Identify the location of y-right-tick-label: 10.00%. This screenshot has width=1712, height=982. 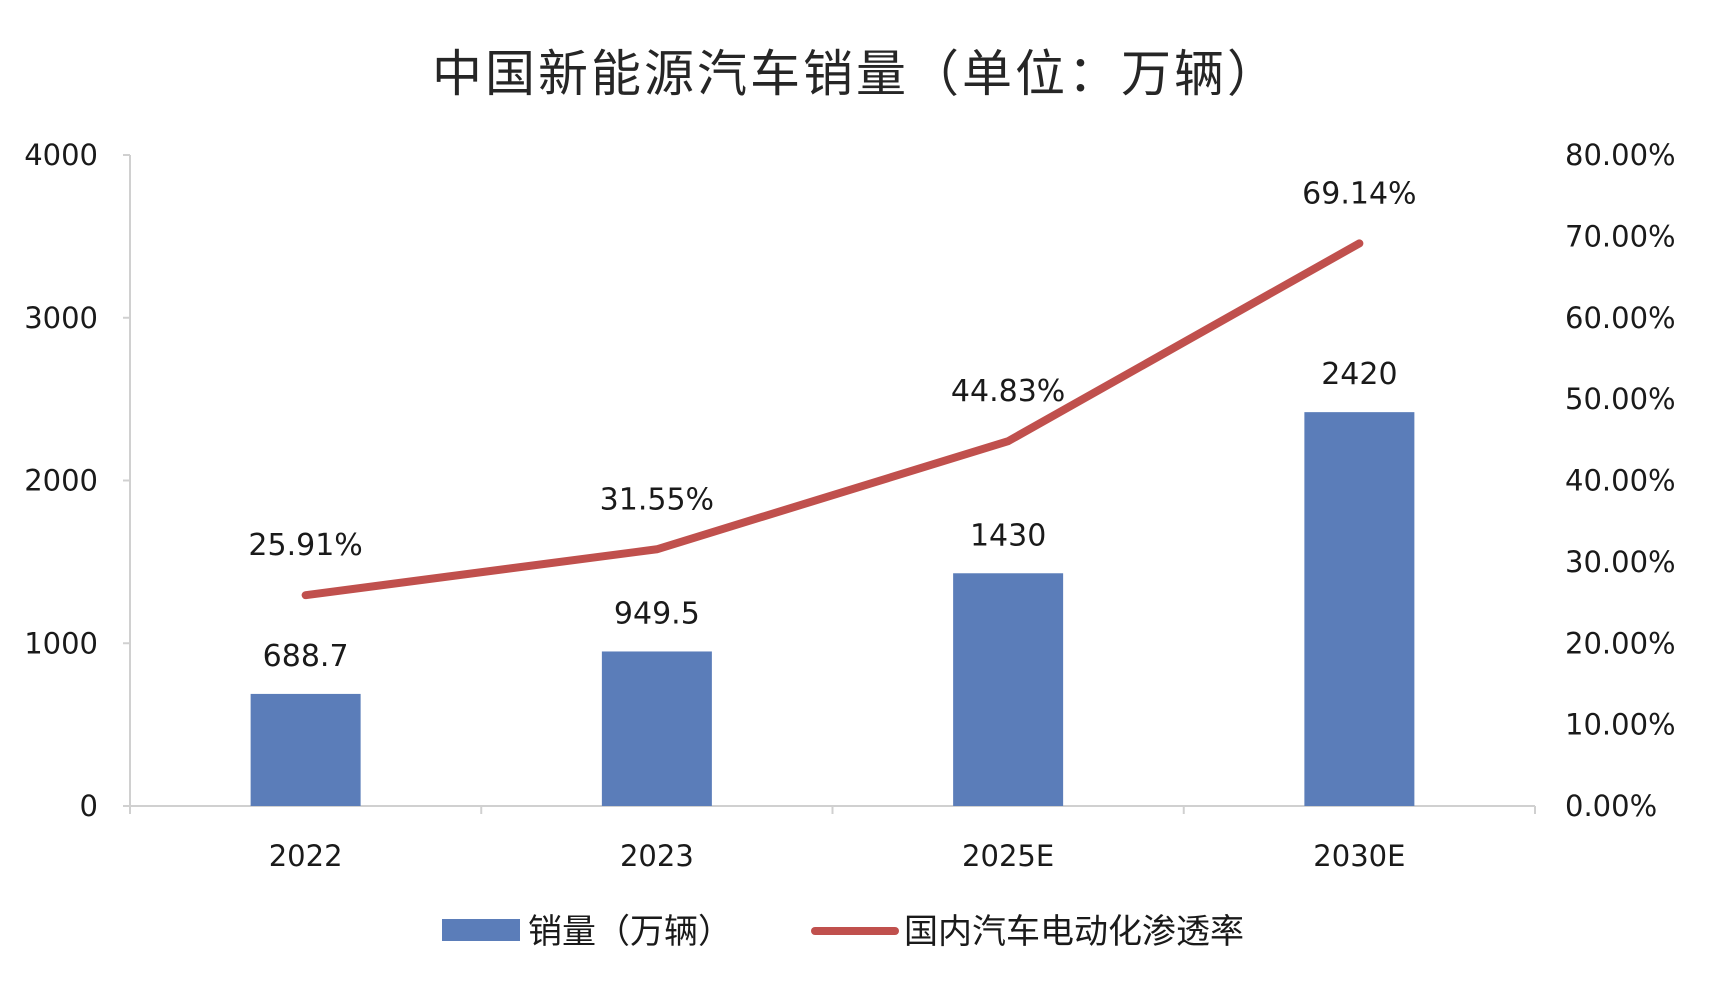
(1620, 725).